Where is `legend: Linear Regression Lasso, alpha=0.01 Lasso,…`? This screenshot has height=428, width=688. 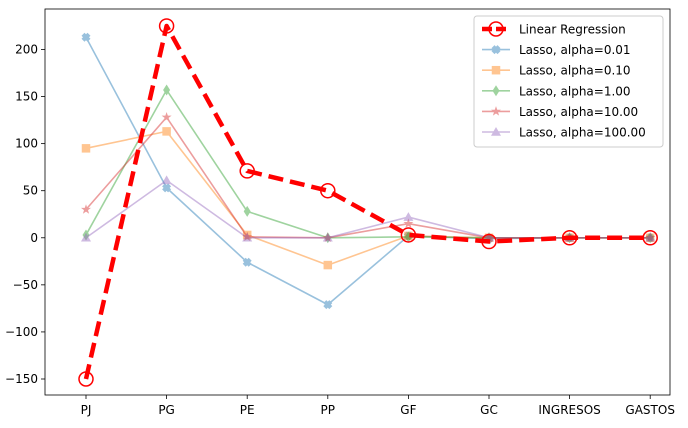 legend: Linear Regression Lasso, alpha=0.01 Lasso,… is located at coordinates (568, 81).